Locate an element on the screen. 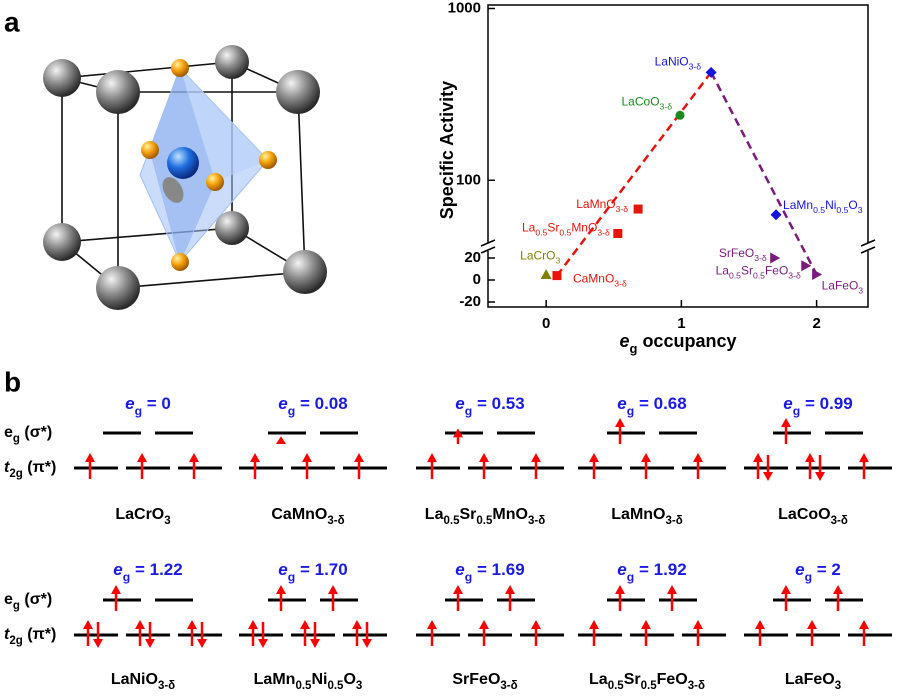  x-tick-label: 0 is located at coordinates (546, 323).